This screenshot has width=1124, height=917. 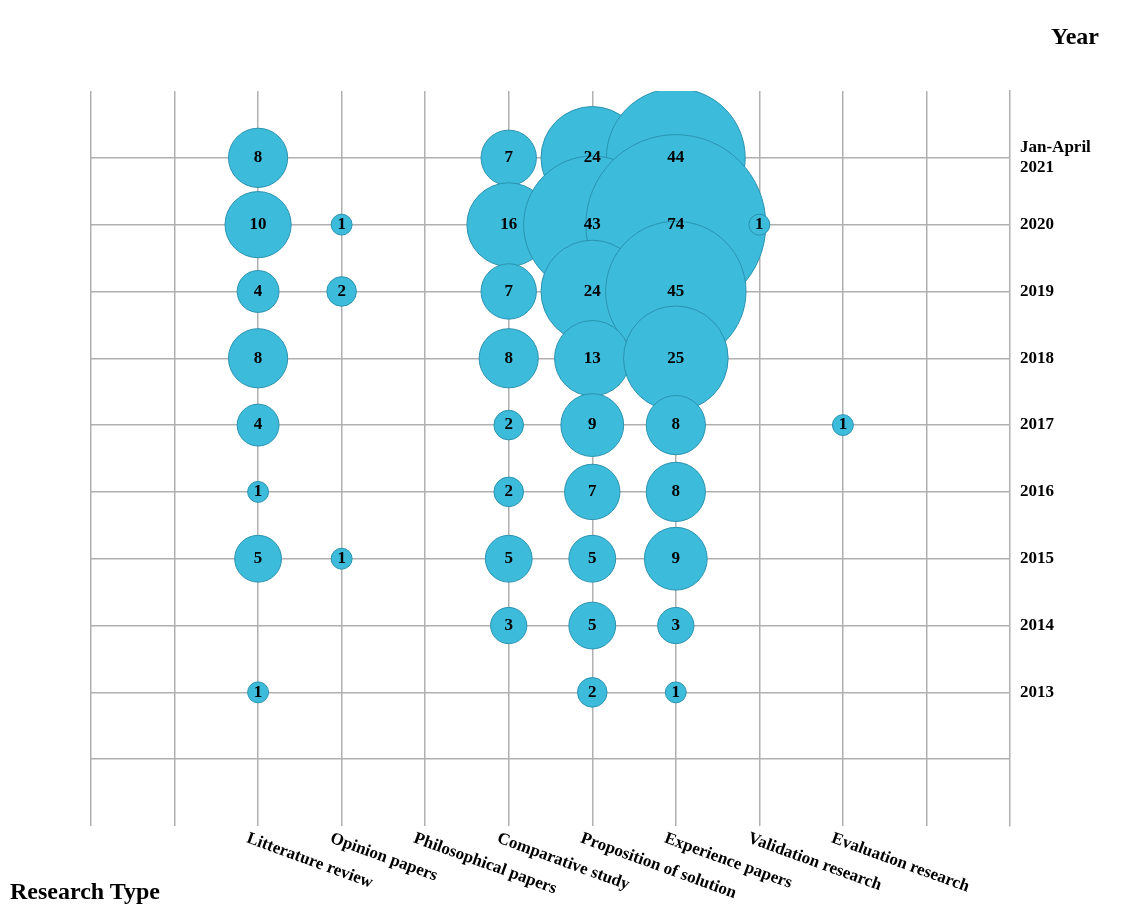 What do you see at coordinates (676, 224) in the screenshot?
I see `data-label: 74` at bounding box center [676, 224].